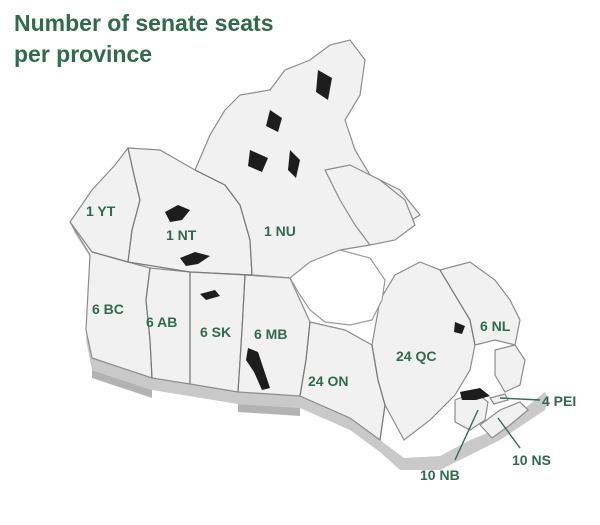 The width and height of the screenshot is (600, 525). I want to click on region-pei, so click(499, 399).